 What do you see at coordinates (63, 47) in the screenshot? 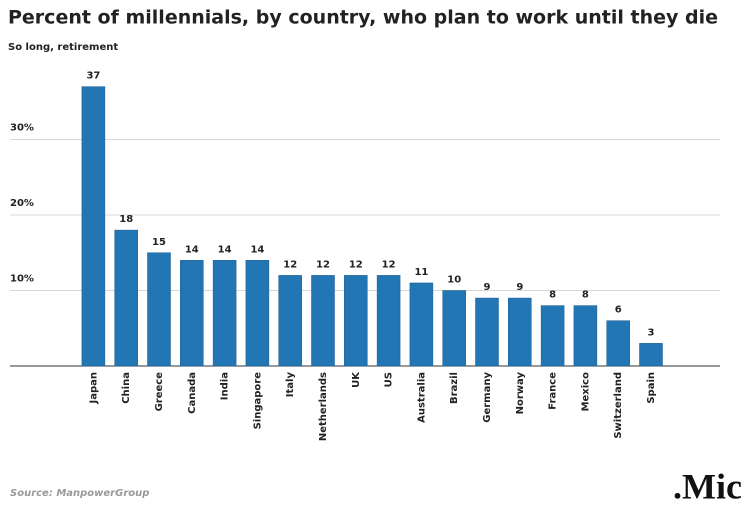
I see `chart-subtitle: So long, retirement` at bounding box center [63, 47].